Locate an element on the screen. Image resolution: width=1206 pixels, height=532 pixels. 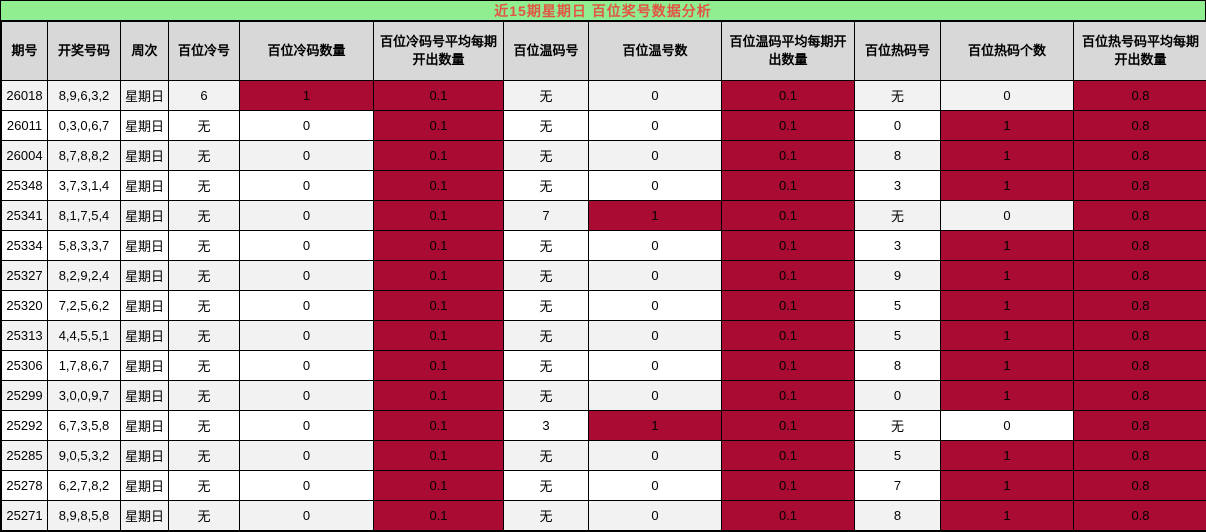
cell: 26004 is located at coordinates (24, 155).